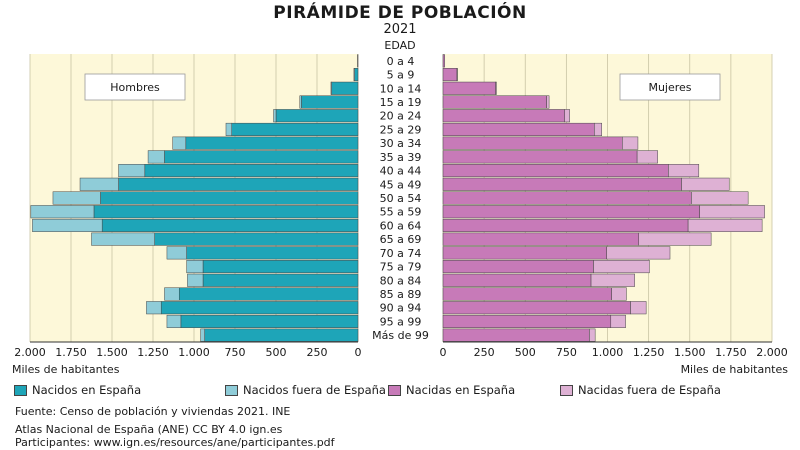 The image size is (800, 450). I want to click on legend-item-nacidos-fuera: Nacidos fuera de España, so click(305, 390).